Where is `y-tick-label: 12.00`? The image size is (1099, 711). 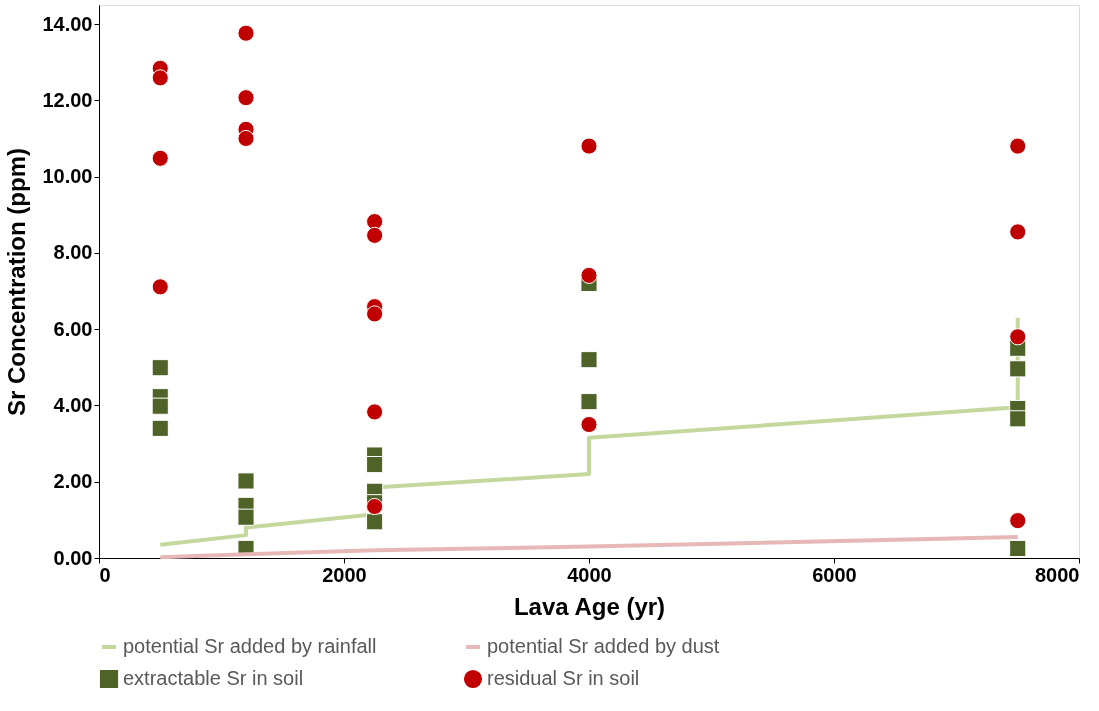 y-tick-label: 12.00 is located at coordinates (67, 99).